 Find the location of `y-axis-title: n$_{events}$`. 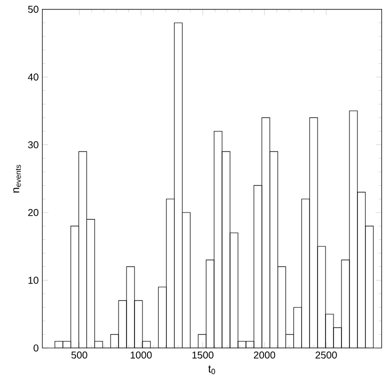

y-axis-title: n$_{events}$ is located at coordinates (17, 178).